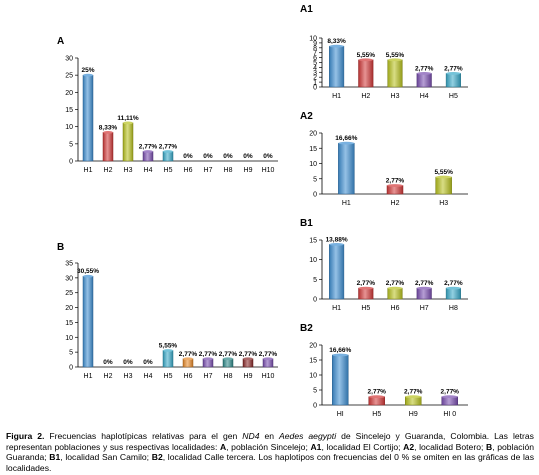 Image resolution: width=539 pixels, height=475 pixels. I want to click on caption-key-b1: B1, so click(55, 457).